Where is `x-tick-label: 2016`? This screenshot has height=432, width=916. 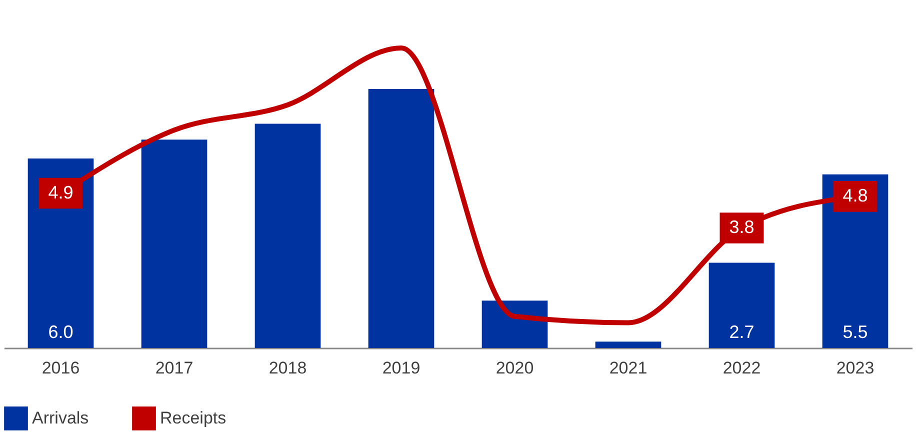
x-tick-label: 2016 is located at coordinates (61, 368).